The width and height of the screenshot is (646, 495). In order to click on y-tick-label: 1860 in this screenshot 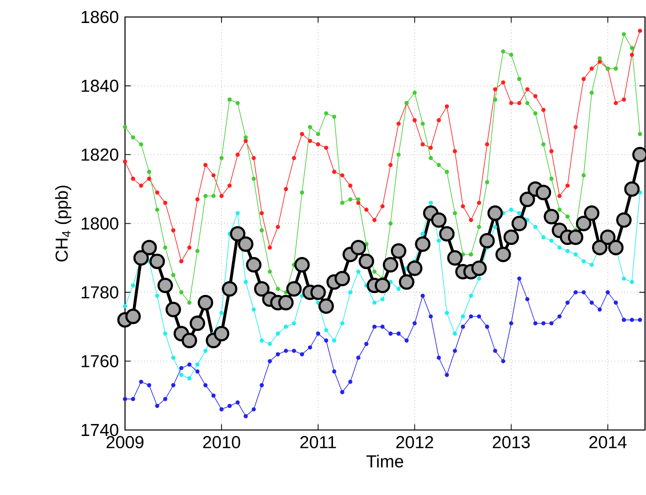, I will do `click(100, 17)`.